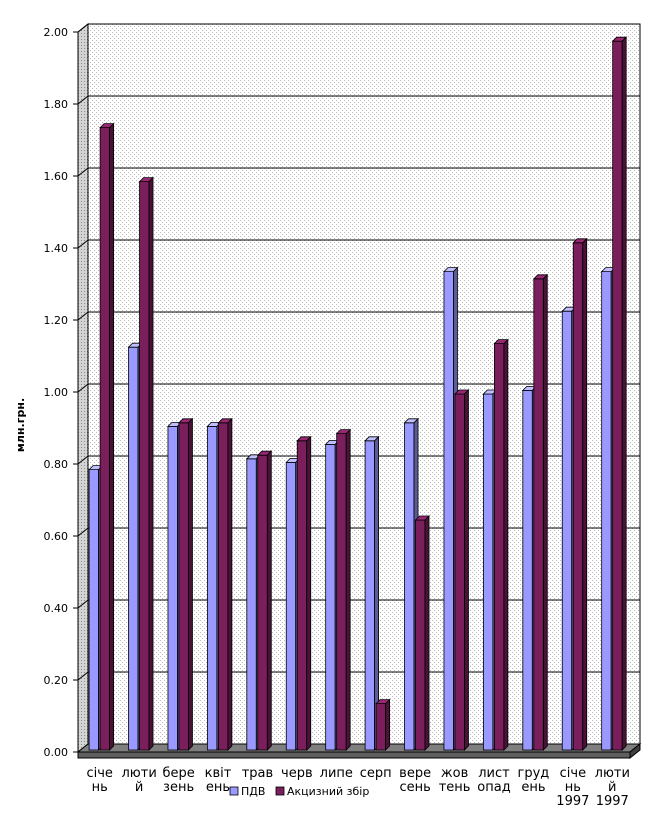 Image resolution: width=657 pixels, height=830 pixels. I want to click on y-tick-label: 1.80, so click(56, 104).